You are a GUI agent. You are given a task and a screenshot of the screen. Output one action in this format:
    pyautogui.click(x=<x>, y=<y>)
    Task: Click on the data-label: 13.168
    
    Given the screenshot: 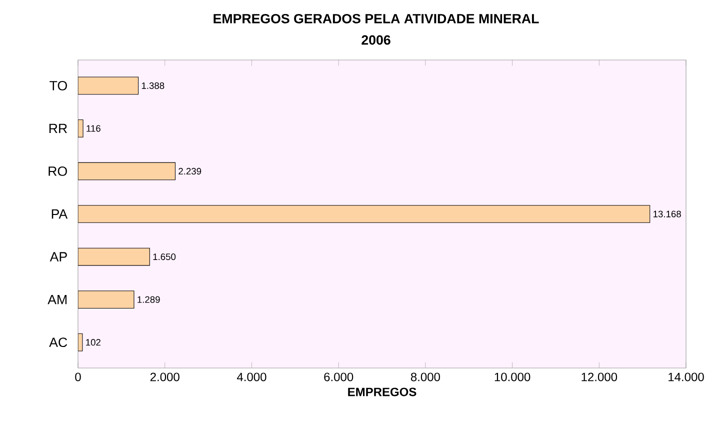 What is the action you would take?
    pyautogui.click(x=667, y=214)
    